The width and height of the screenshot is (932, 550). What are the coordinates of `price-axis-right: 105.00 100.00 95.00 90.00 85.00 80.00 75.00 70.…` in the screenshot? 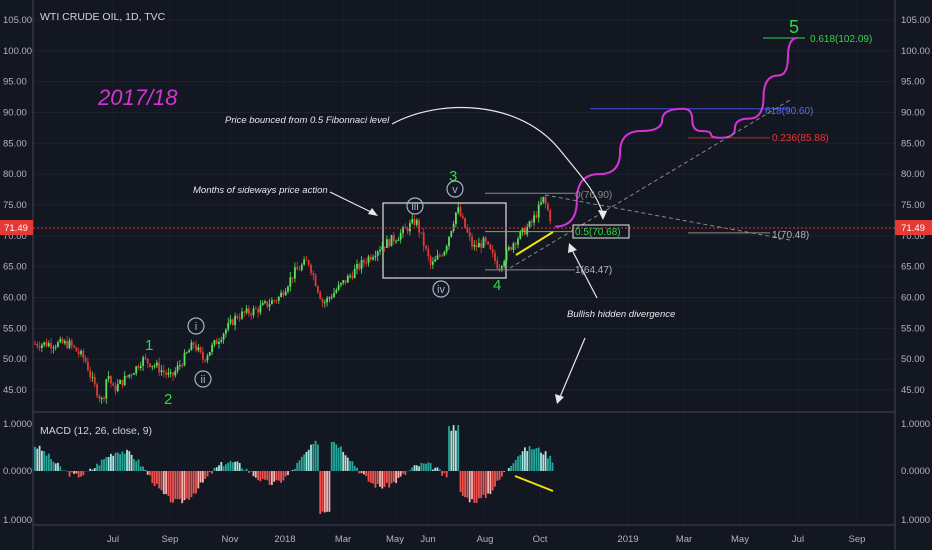 It's located at (915, 270).